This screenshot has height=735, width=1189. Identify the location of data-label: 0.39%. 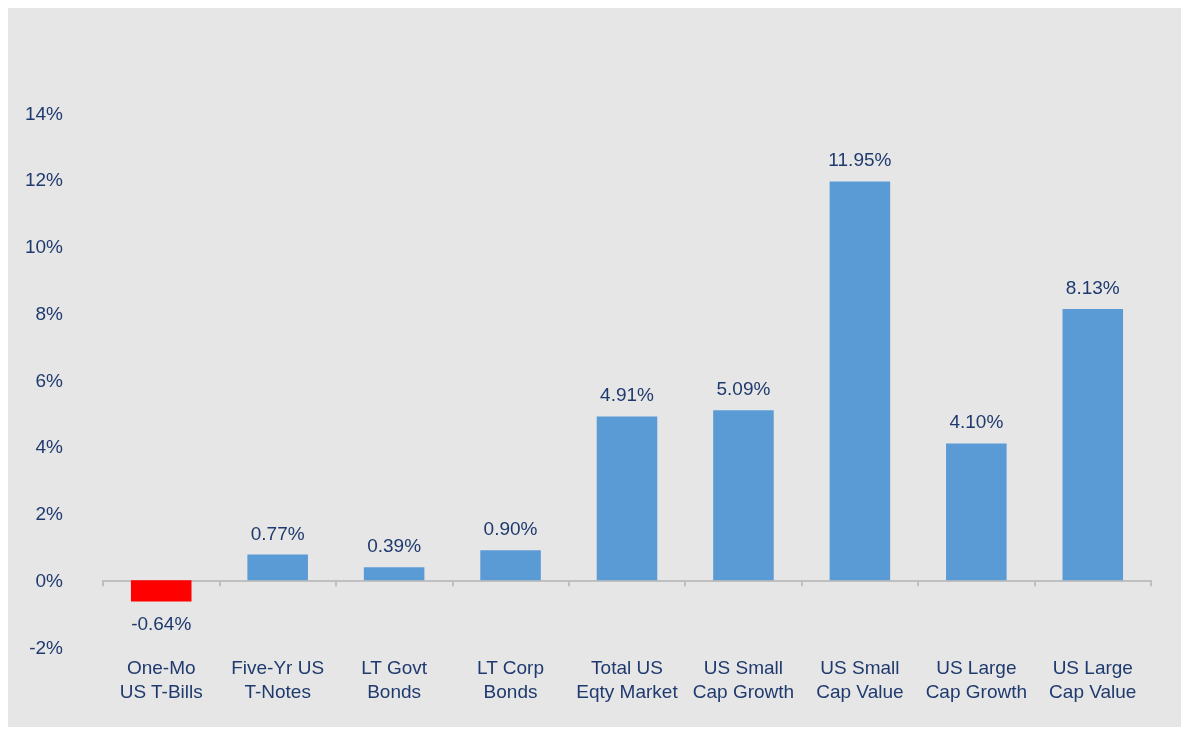
(394, 546).